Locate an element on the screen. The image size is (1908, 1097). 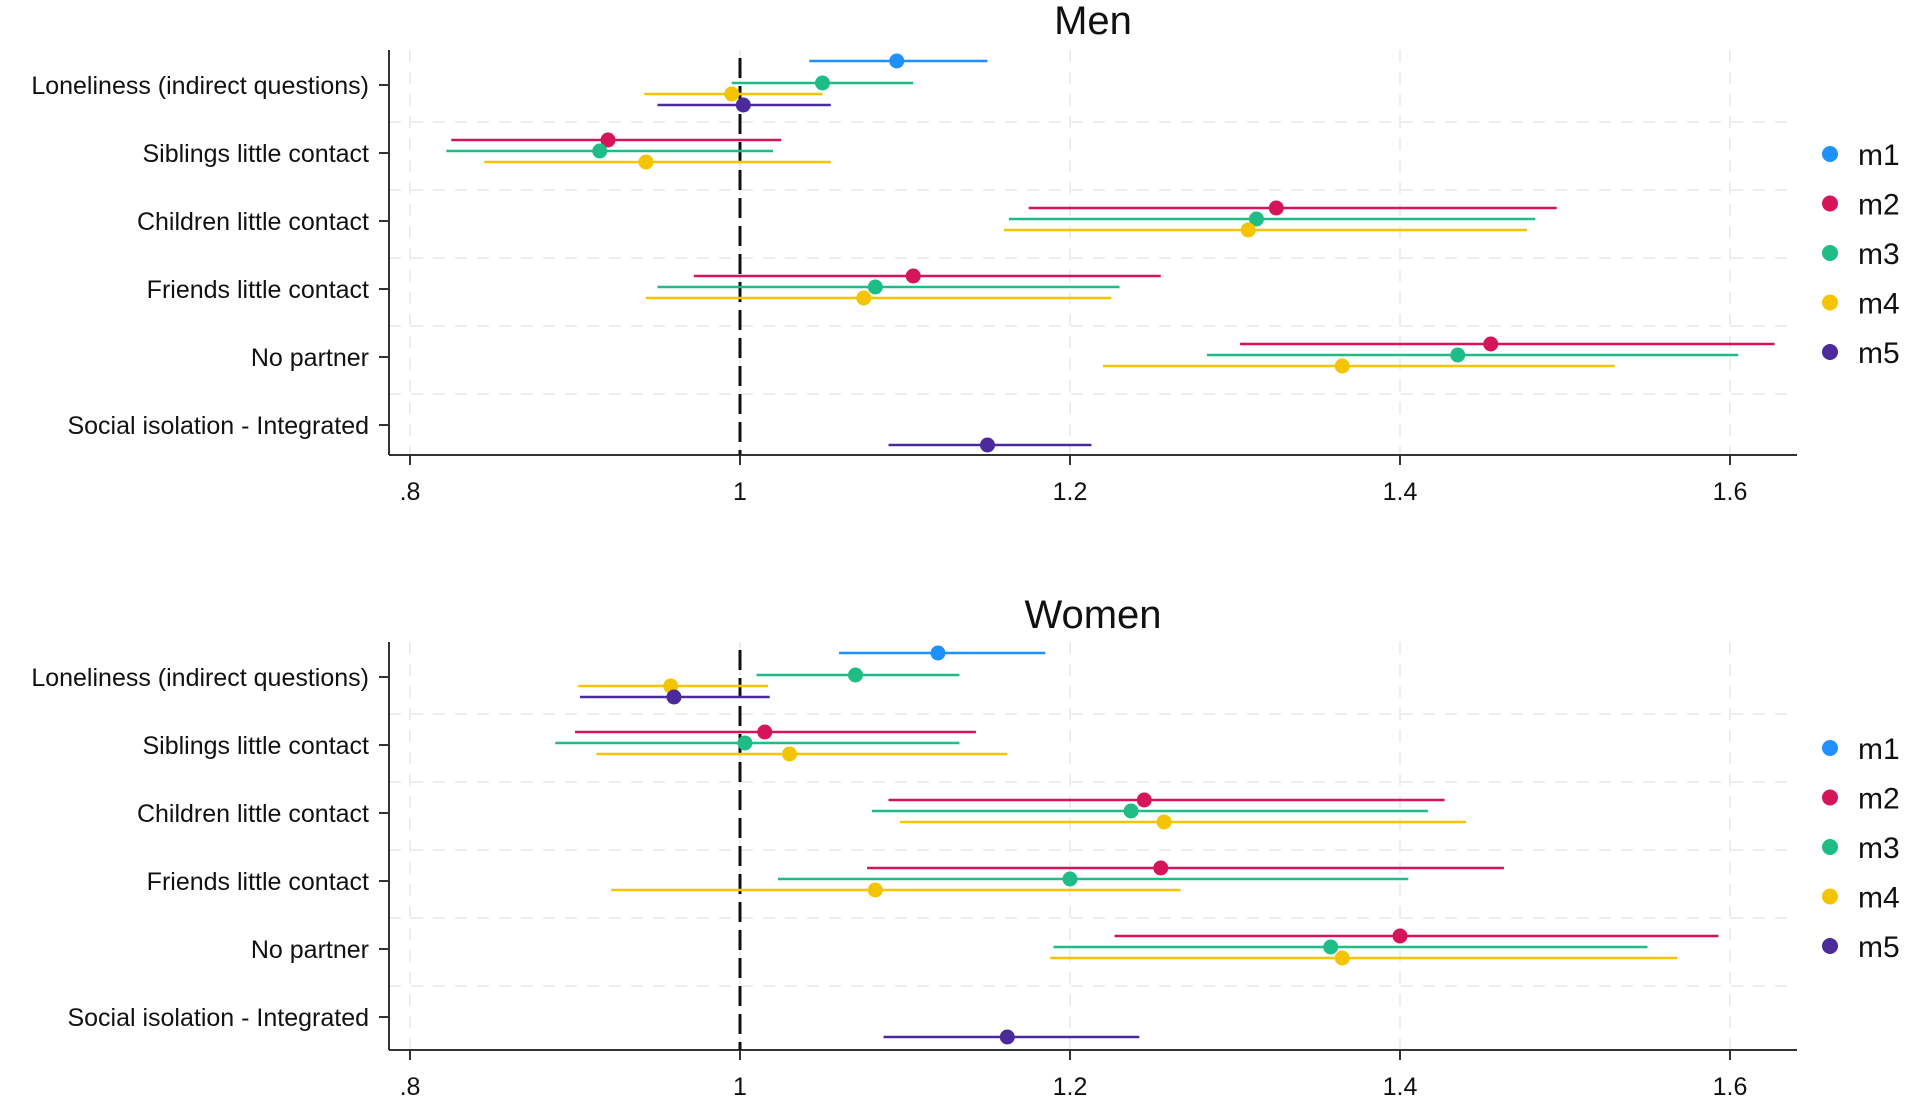
panel-title: Women is located at coordinates (1092, 615).